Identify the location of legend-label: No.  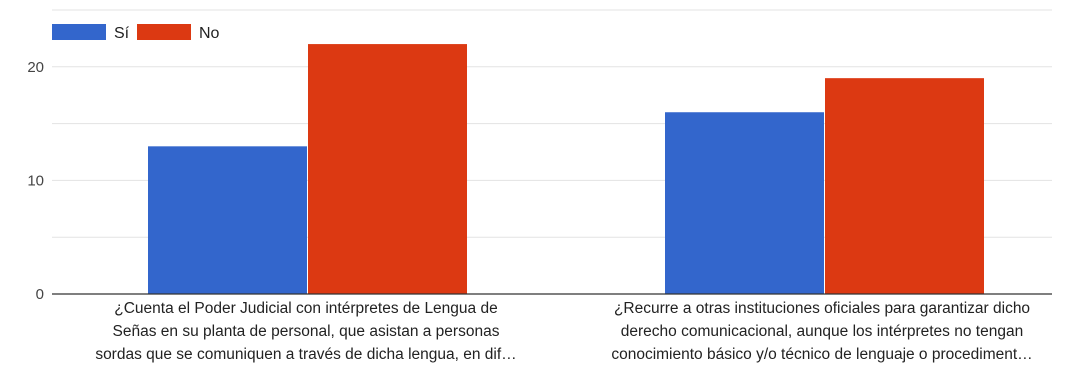
(209, 33).